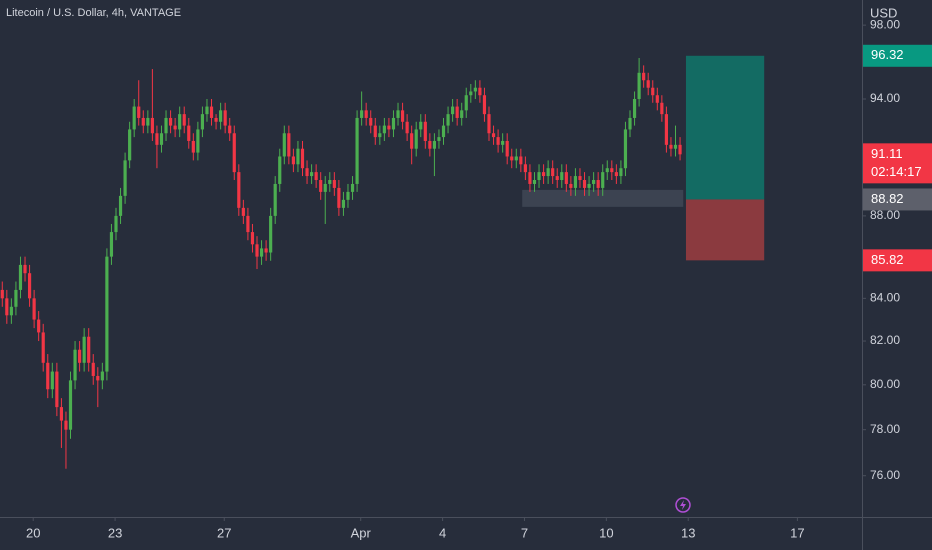  Describe the element at coordinates (361, 532) in the screenshot. I see `x-tick-label: Apr` at that location.